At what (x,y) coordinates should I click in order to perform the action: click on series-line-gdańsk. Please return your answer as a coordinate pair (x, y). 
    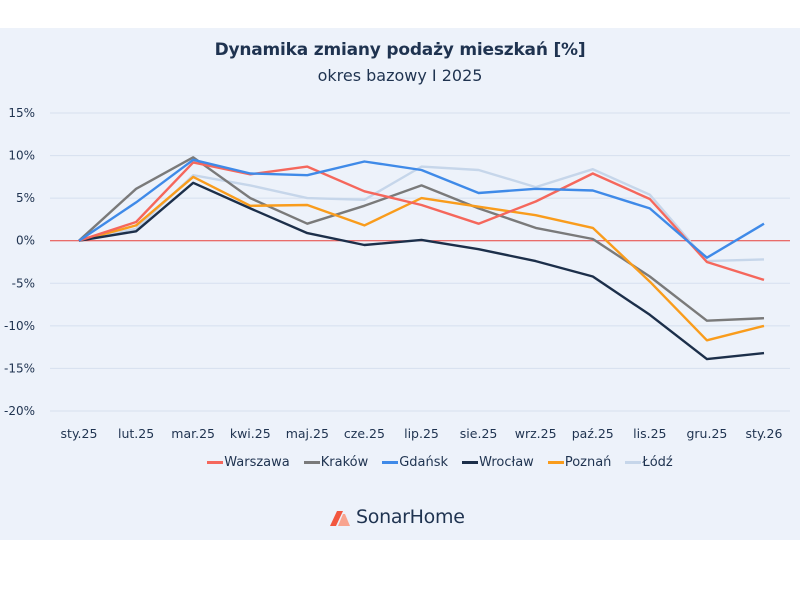
    Looking at the image, I should click on (421, 208).